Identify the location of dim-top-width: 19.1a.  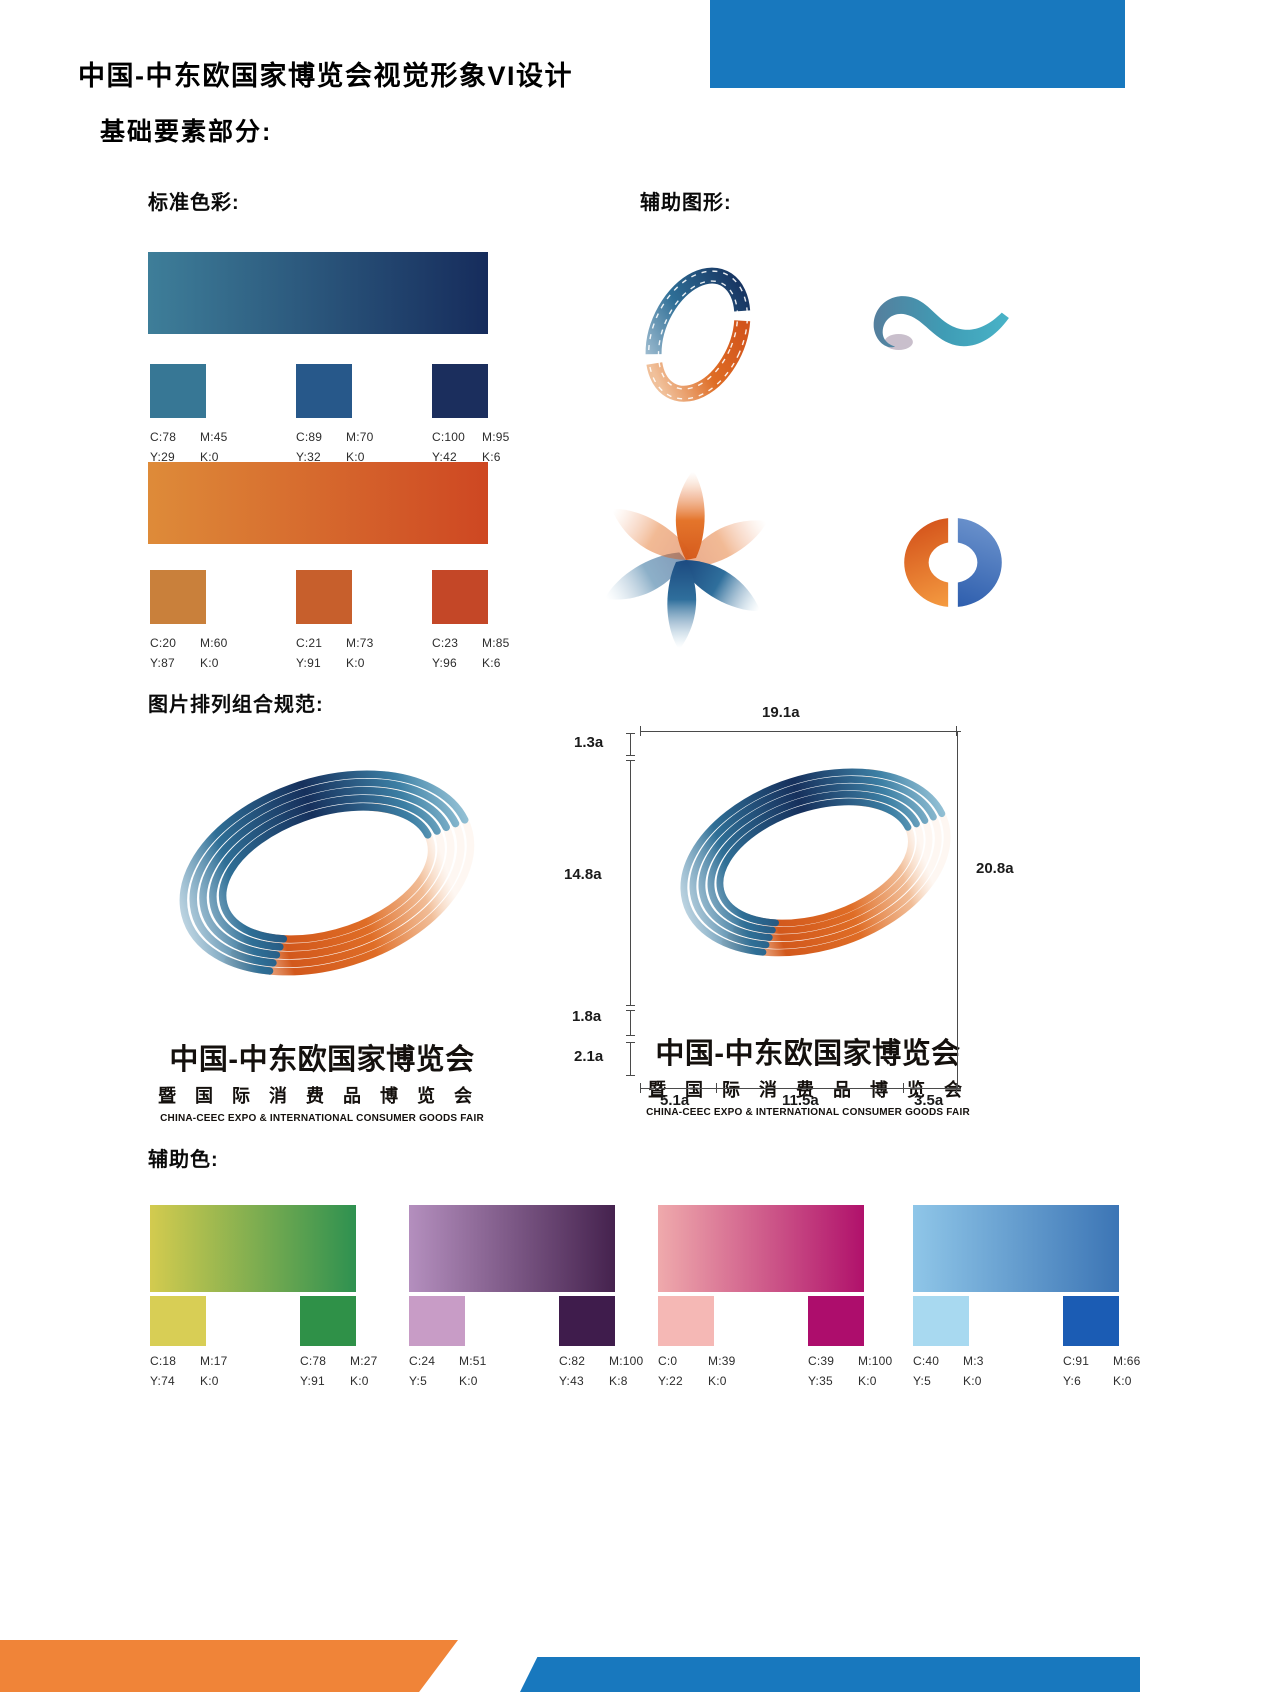
(781, 712).